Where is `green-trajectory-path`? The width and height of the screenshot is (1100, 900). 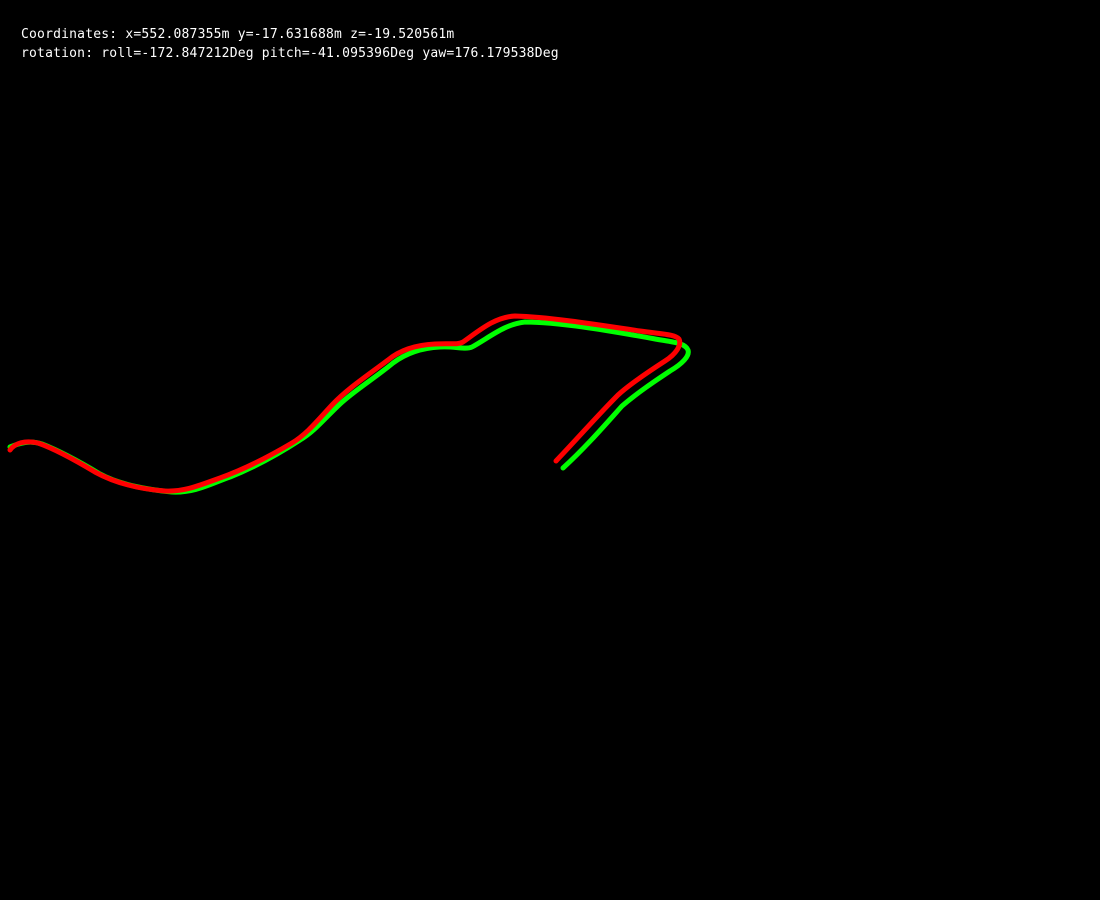 green-trajectory-path is located at coordinates (349, 407).